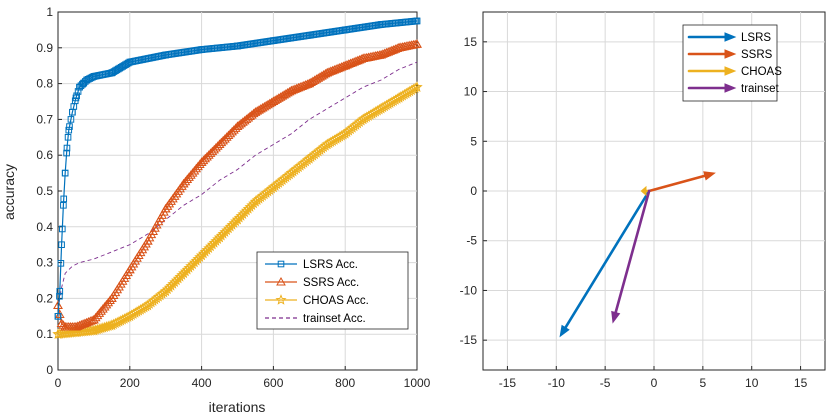 The height and width of the screenshot is (417, 830). Describe the element at coordinates (336, 301) in the screenshot. I see `legend-label: CHOAS Acc.` at that location.